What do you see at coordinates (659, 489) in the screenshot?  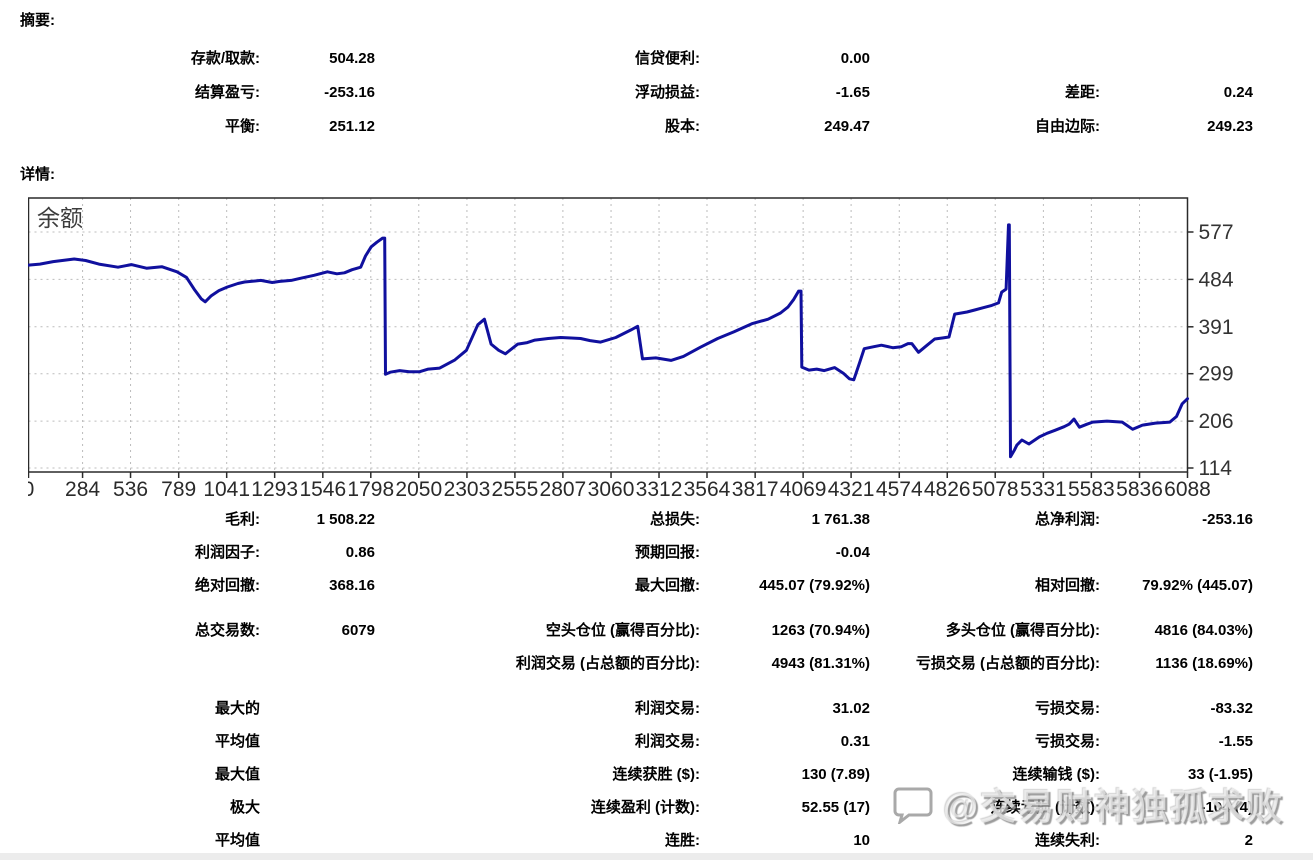 I see `x-tick-label: 3312` at bounding box center [659, 489].